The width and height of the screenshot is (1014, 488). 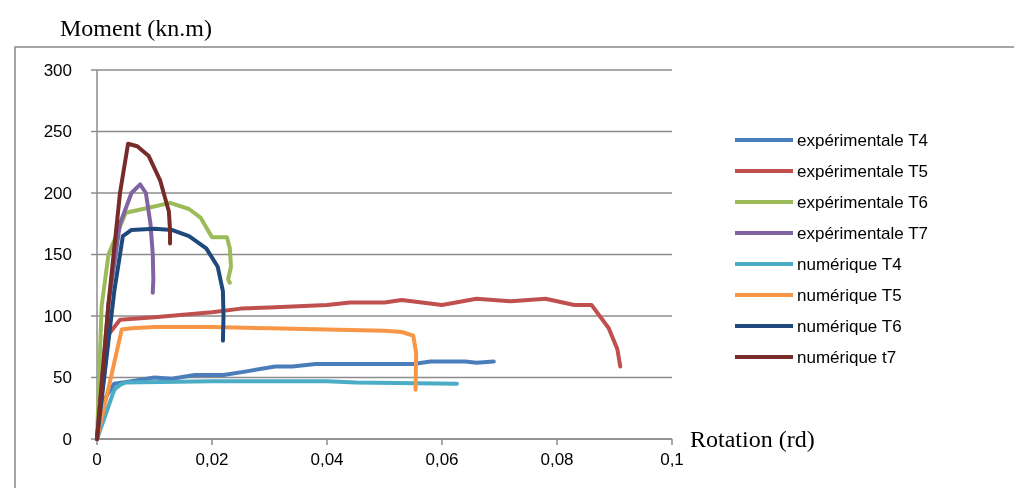 I want to click on y-tick-label: 200, so click(x=57, y=193).